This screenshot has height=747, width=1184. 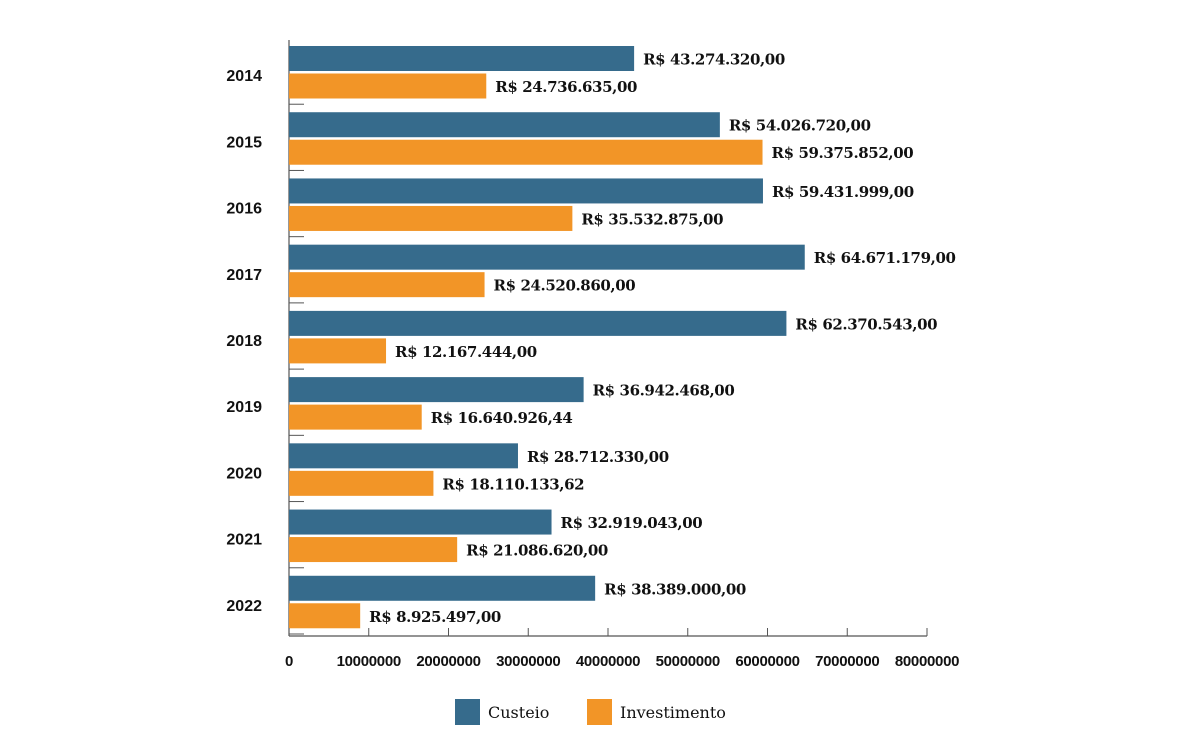 What do you see at coordinates (244, 341) in the screenshot?
I see `y-tick-label: 2018` at bounding box center [244, 341].